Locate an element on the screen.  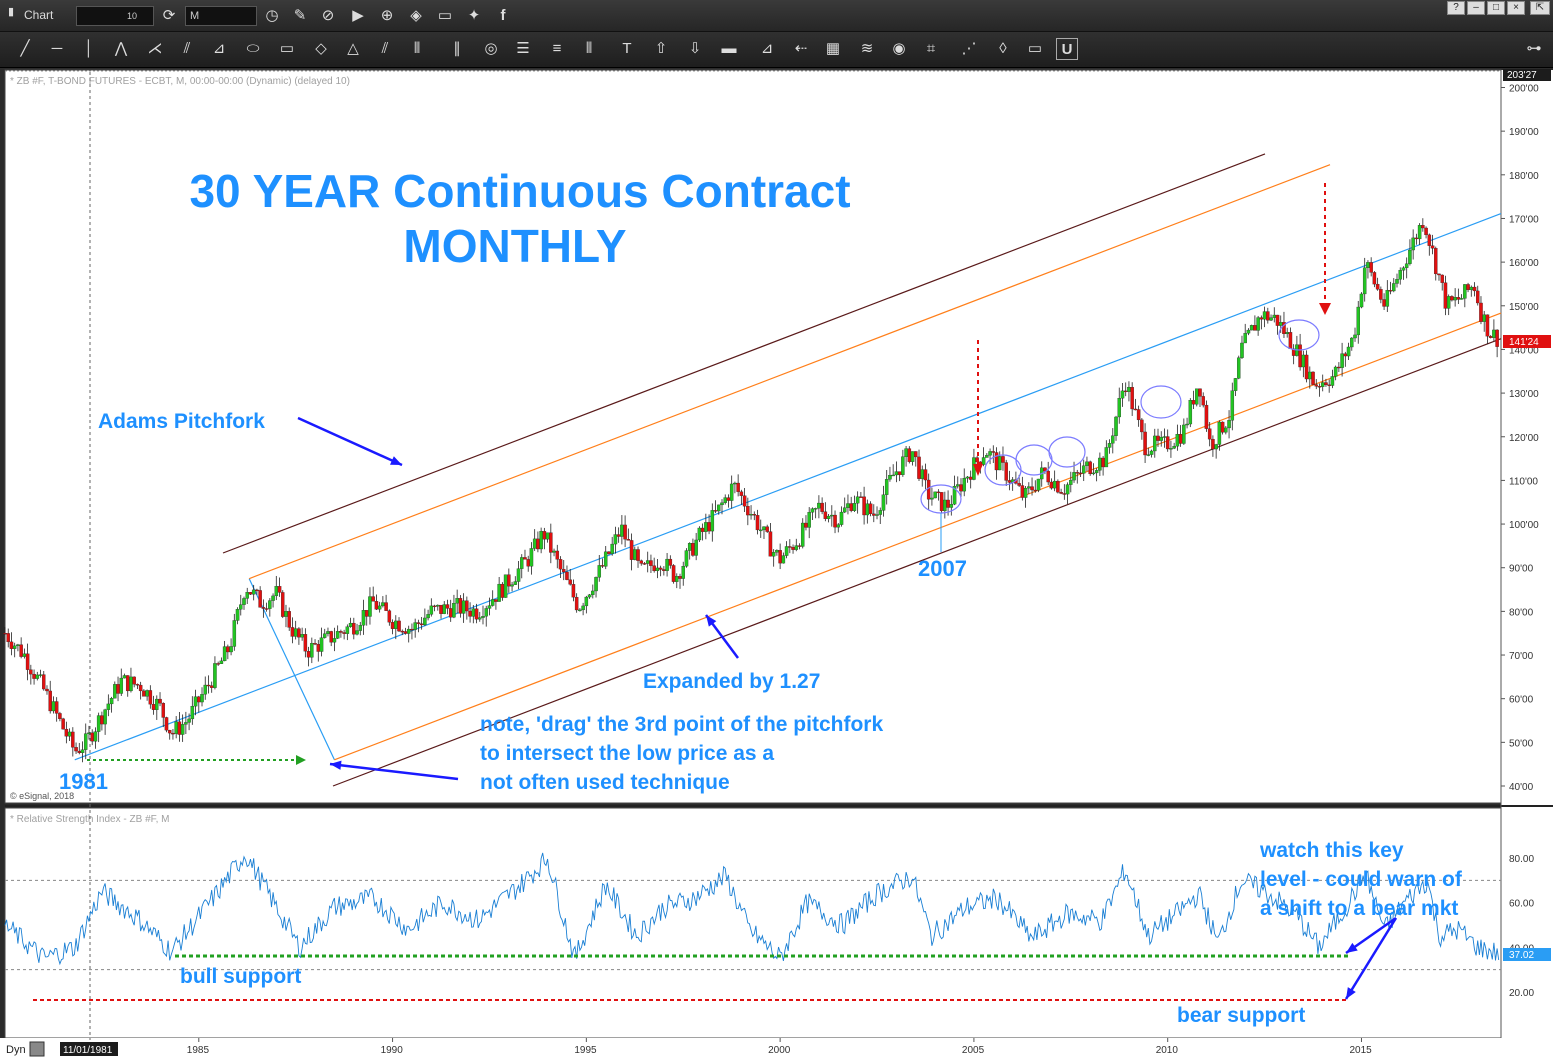
bars-icon: ⦀ is located at coordinates (417, 48).